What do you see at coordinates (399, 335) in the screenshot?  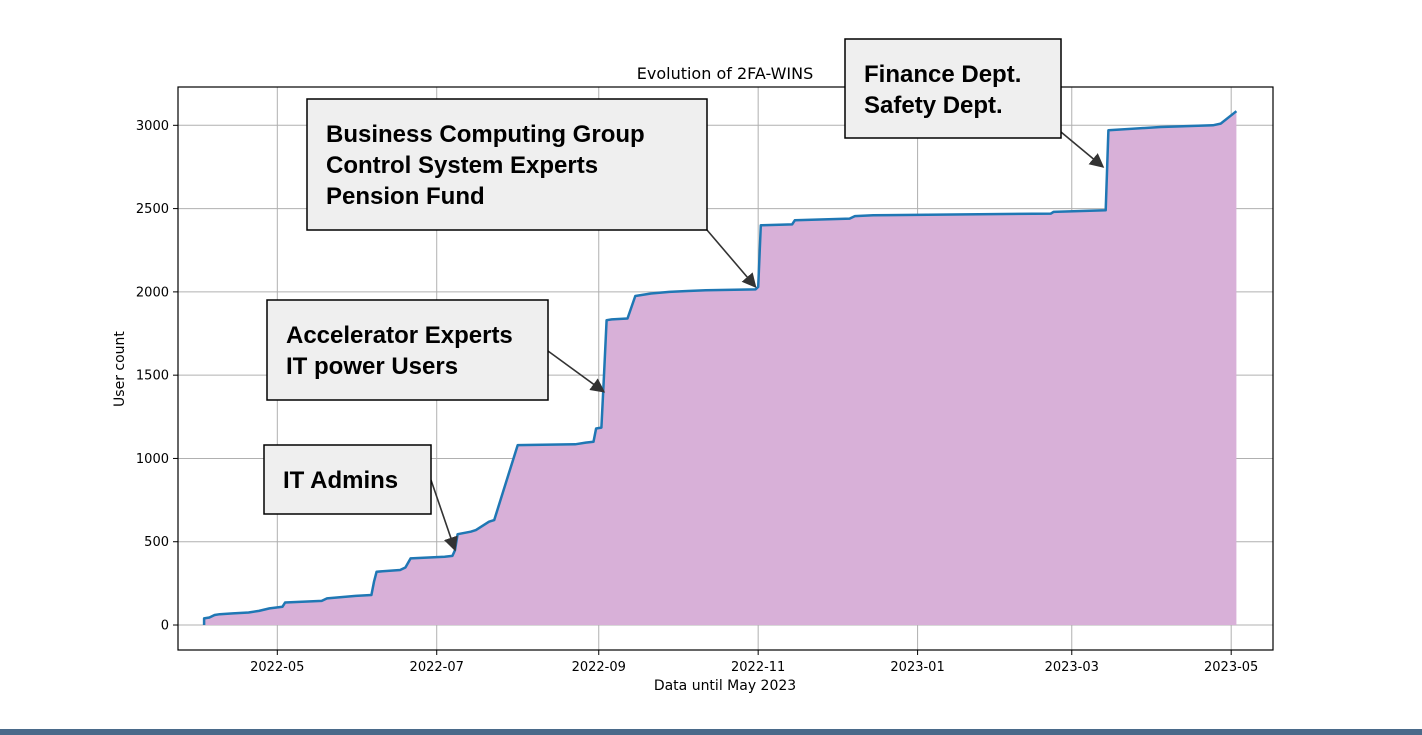 I see `annotation-text: Accelerator Experts` at bounding box center [399, 335].